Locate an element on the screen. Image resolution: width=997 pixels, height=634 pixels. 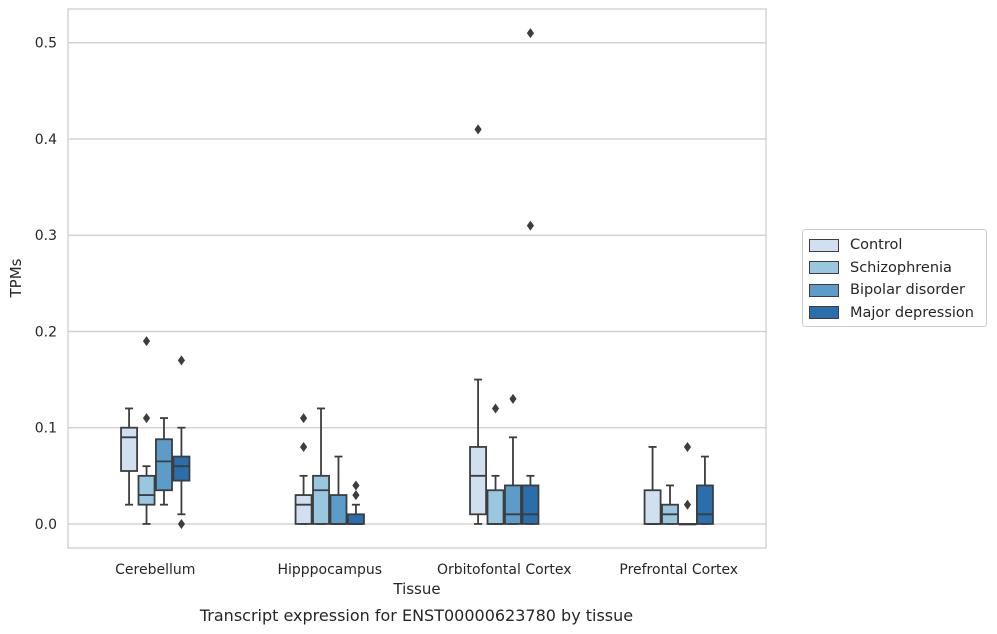
x-tick-label: Cerebellum is located at coordinates (155, 570).